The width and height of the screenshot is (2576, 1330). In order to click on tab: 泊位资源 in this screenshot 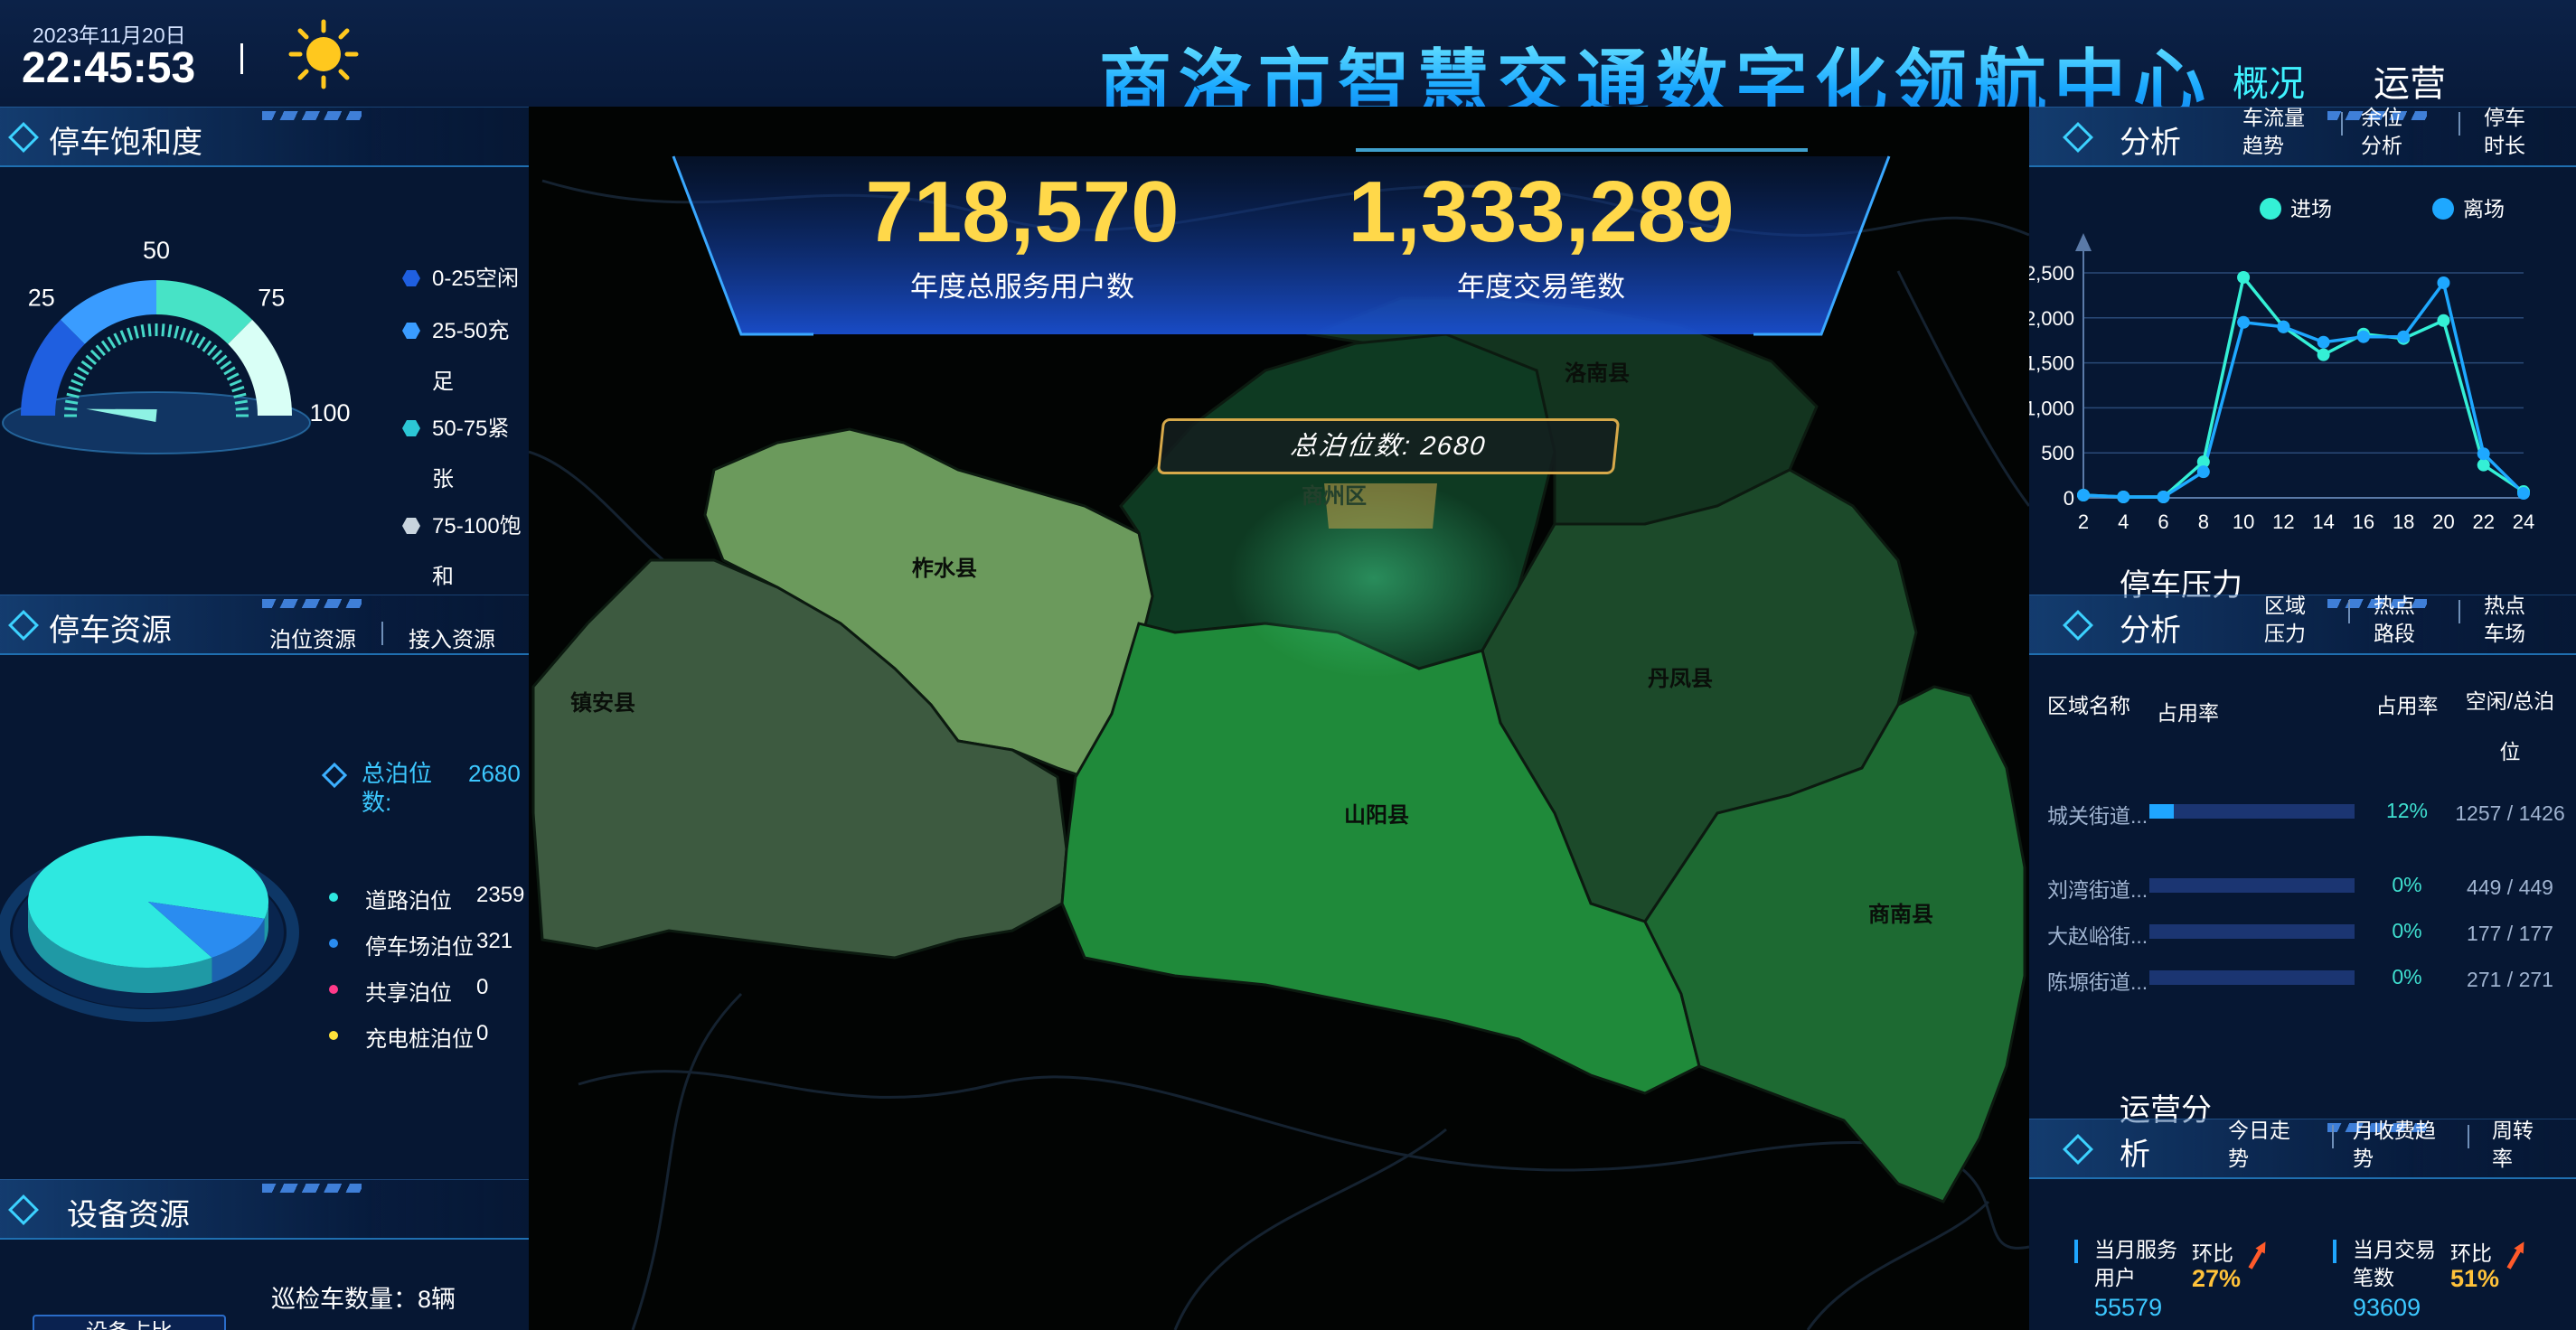, I will do `click(312, 640)`.